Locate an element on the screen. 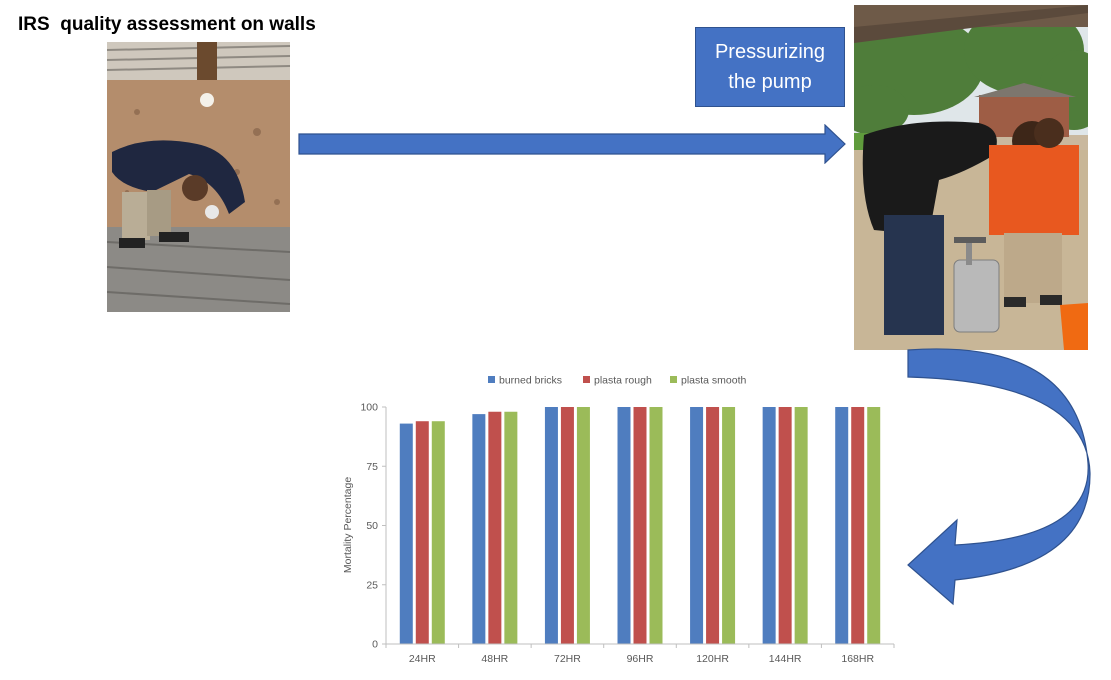 The height and width of the screenshot is (680, 1111). legend-item: burned bricks is located at coordinates (525, 381).